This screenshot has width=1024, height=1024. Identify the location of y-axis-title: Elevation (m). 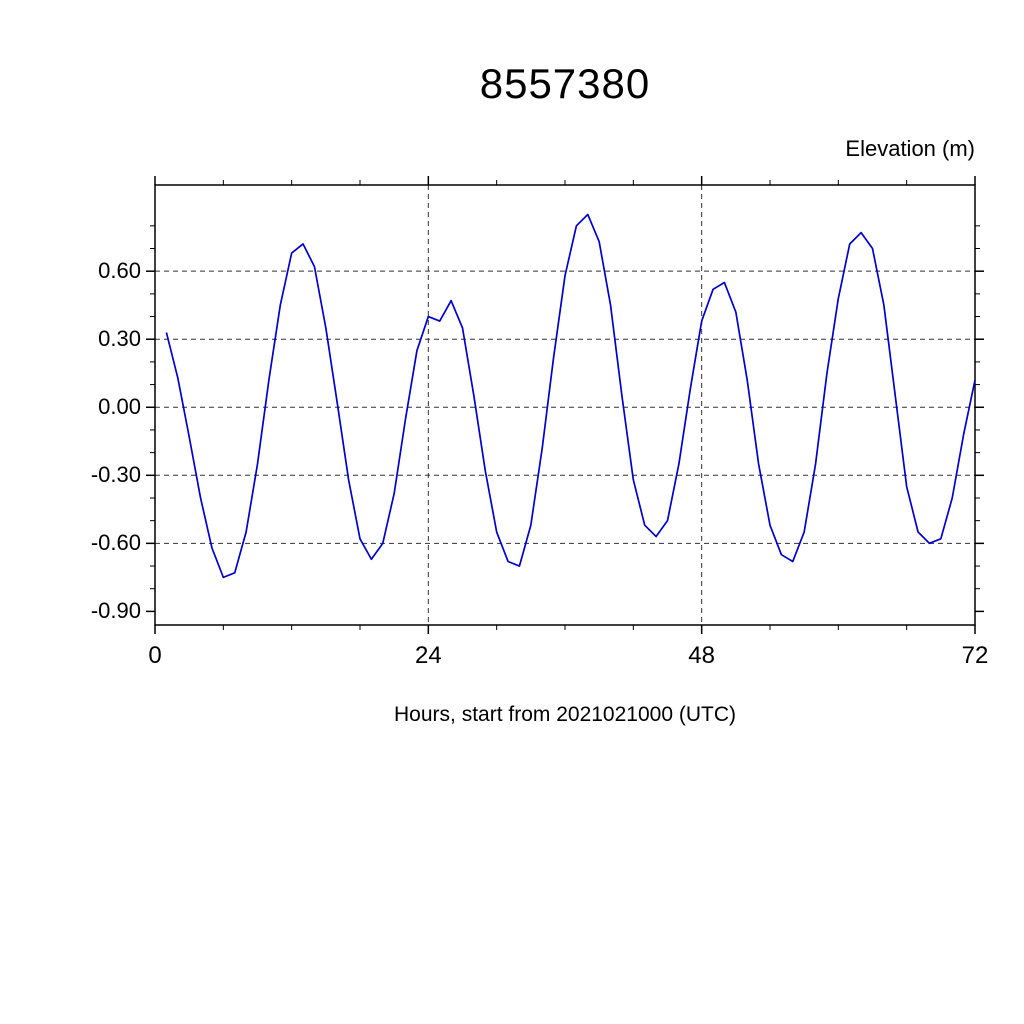
(910, 148).